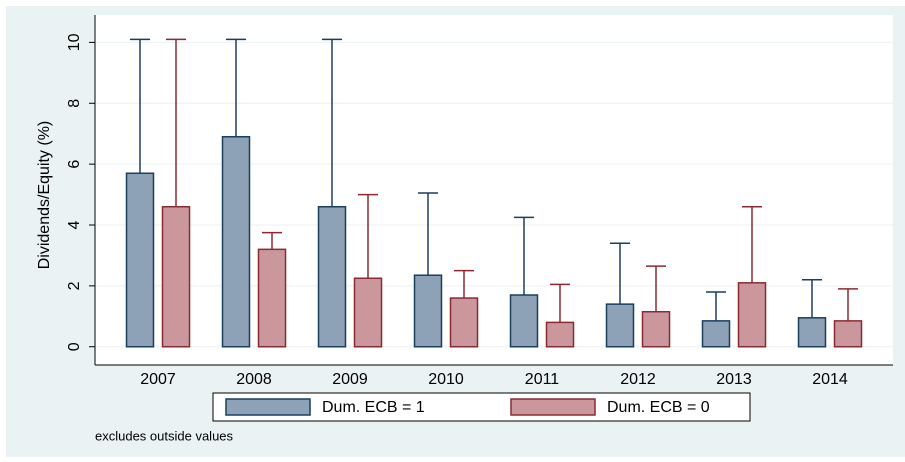 The height and width of the screenshot is (462, 905). Describe the element at coordinates (74, 285) in the screenshot. I see `y-tick-label: 2` at that location.